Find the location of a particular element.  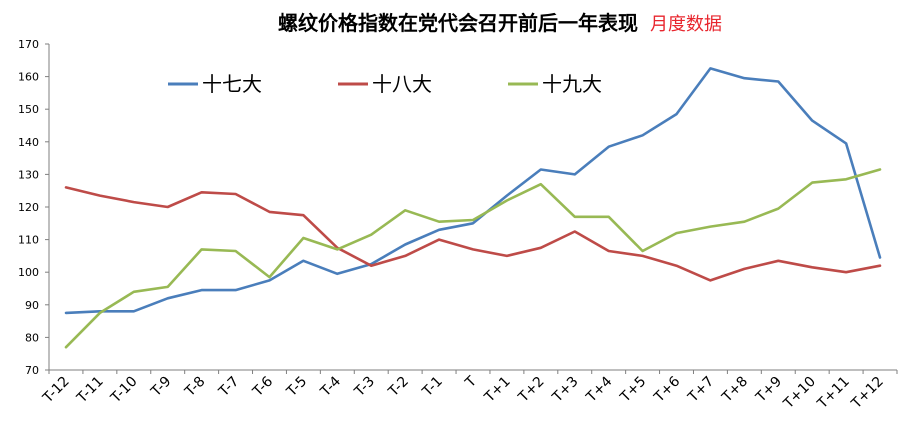

legend-item-1: 十七大 is located at coordinates (215, 84).